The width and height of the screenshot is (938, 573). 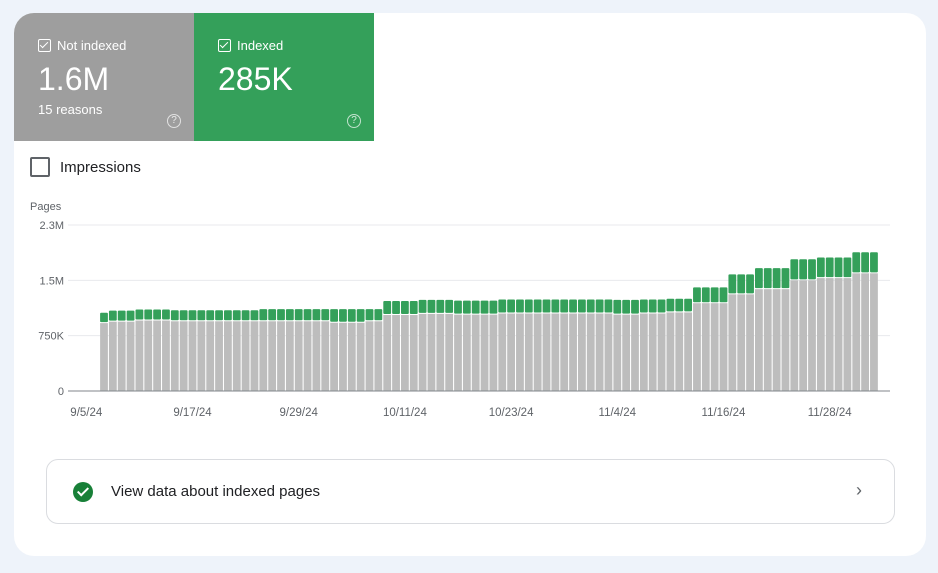 What do you see at coordinates (511, 413) in the screenshot?
I see `x-tick-label: 10/23/24` at bounding box center [511, 413].